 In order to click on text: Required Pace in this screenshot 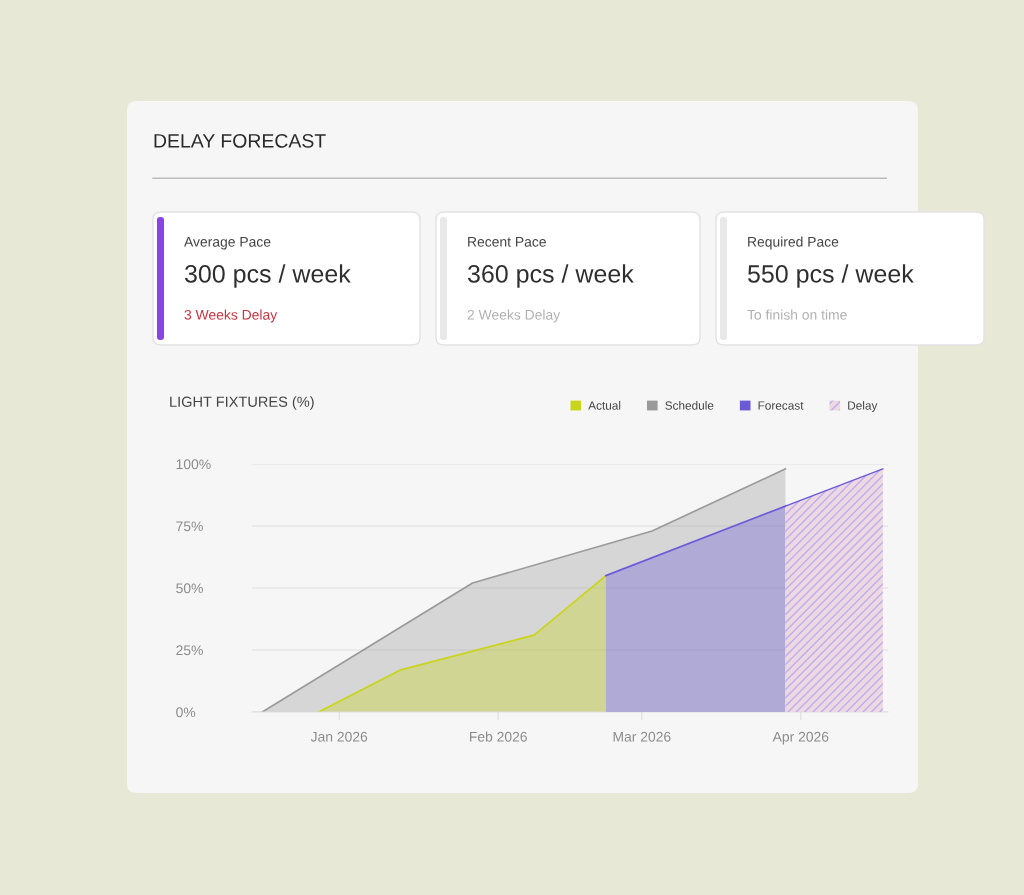, I will do `click(793, 243)`.